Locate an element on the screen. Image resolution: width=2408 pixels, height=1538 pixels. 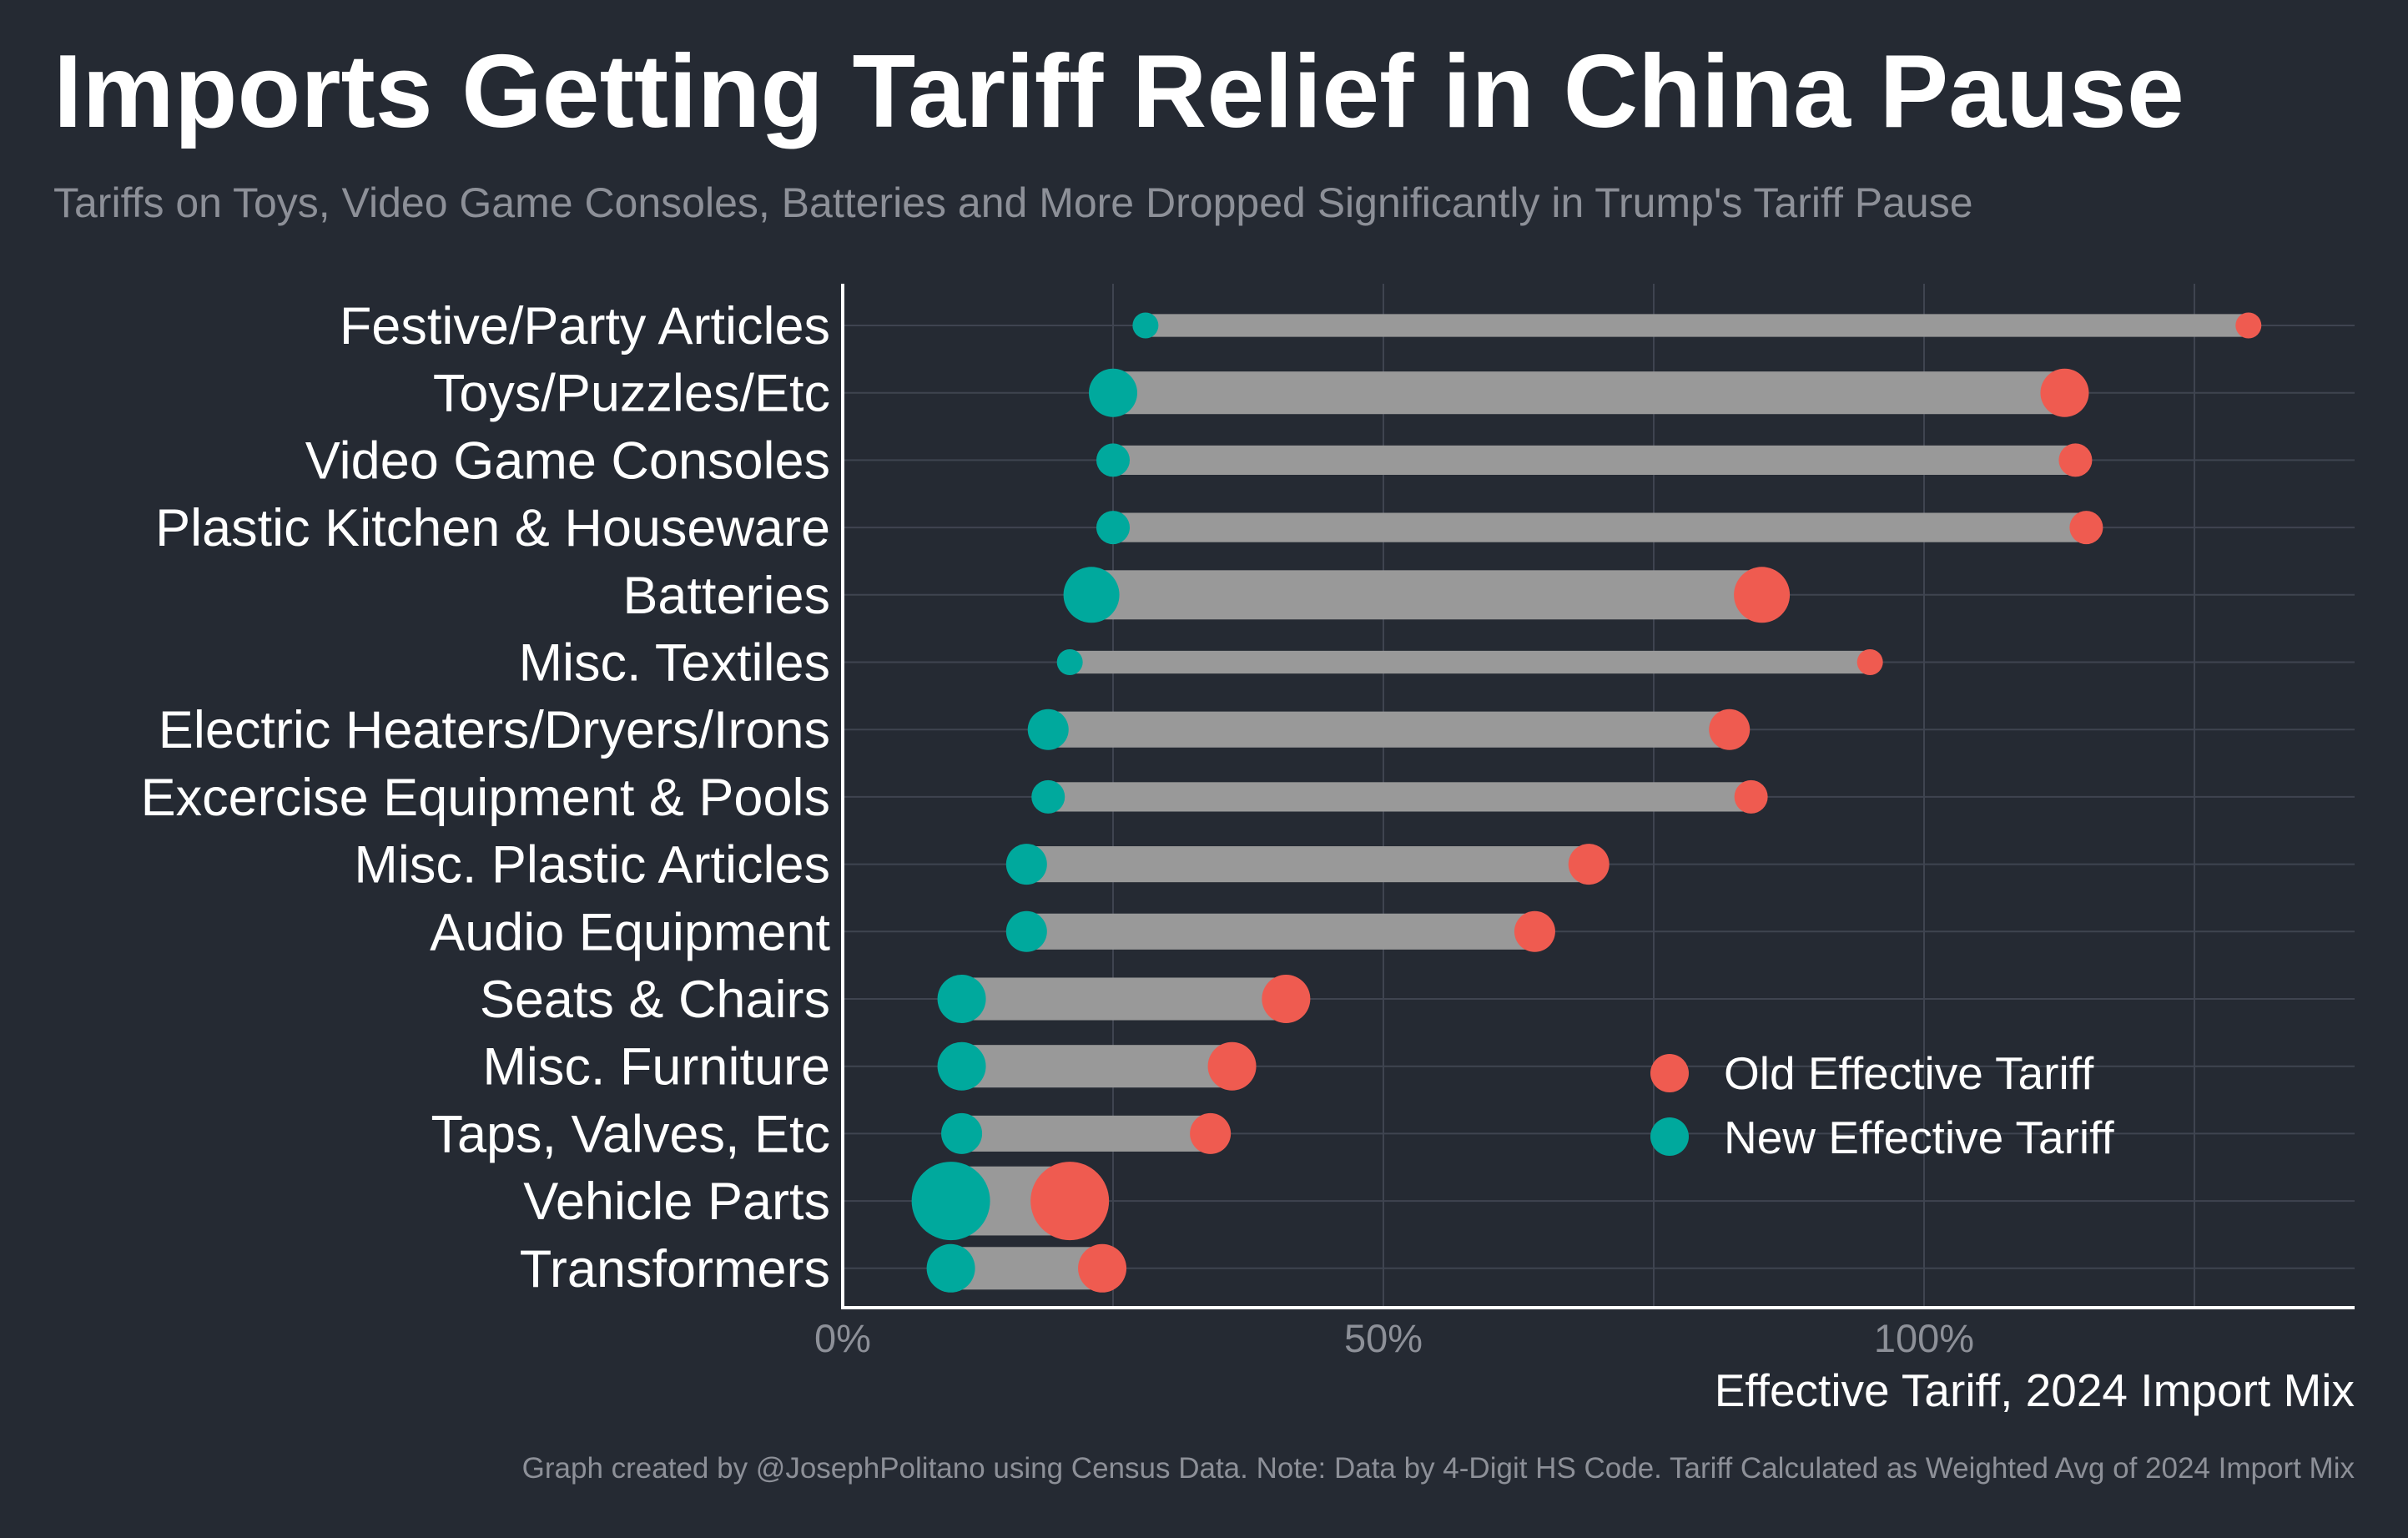
x-tick-labels: 0% 50% 100% is located at coordinates (1394, 1338).